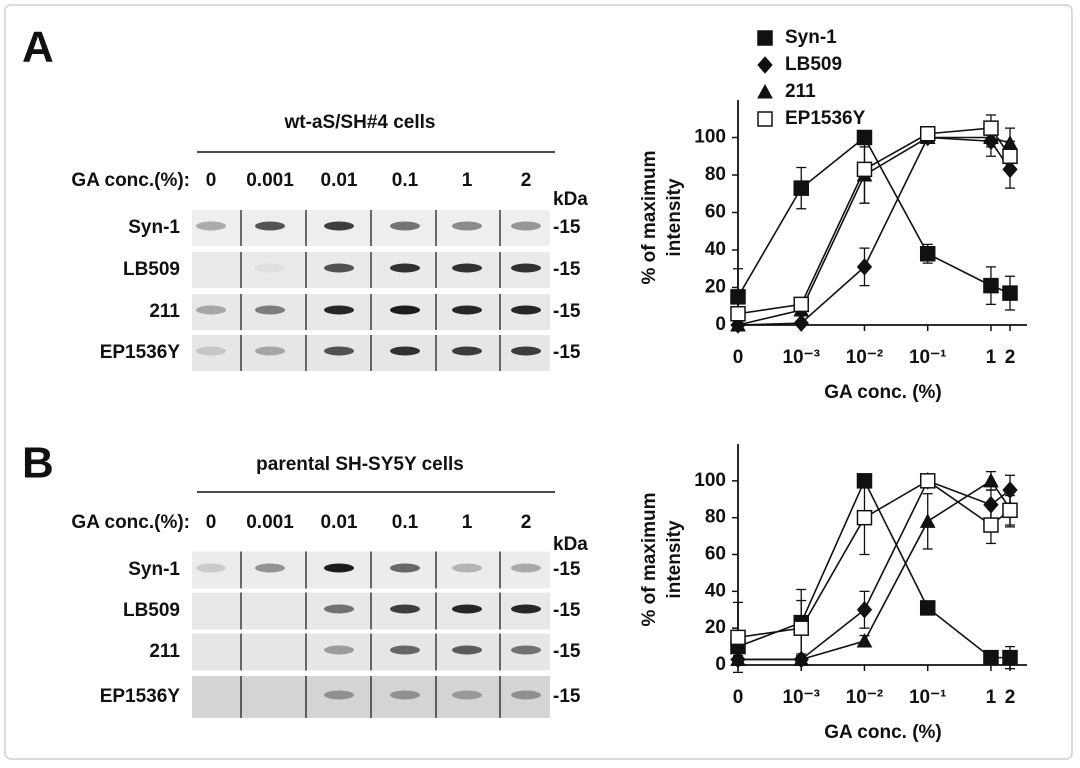  Describe the element at coordinates (360, 464) in the screenshot. I see `cell-line-title: parental SH-SY5Y cells` at that location.